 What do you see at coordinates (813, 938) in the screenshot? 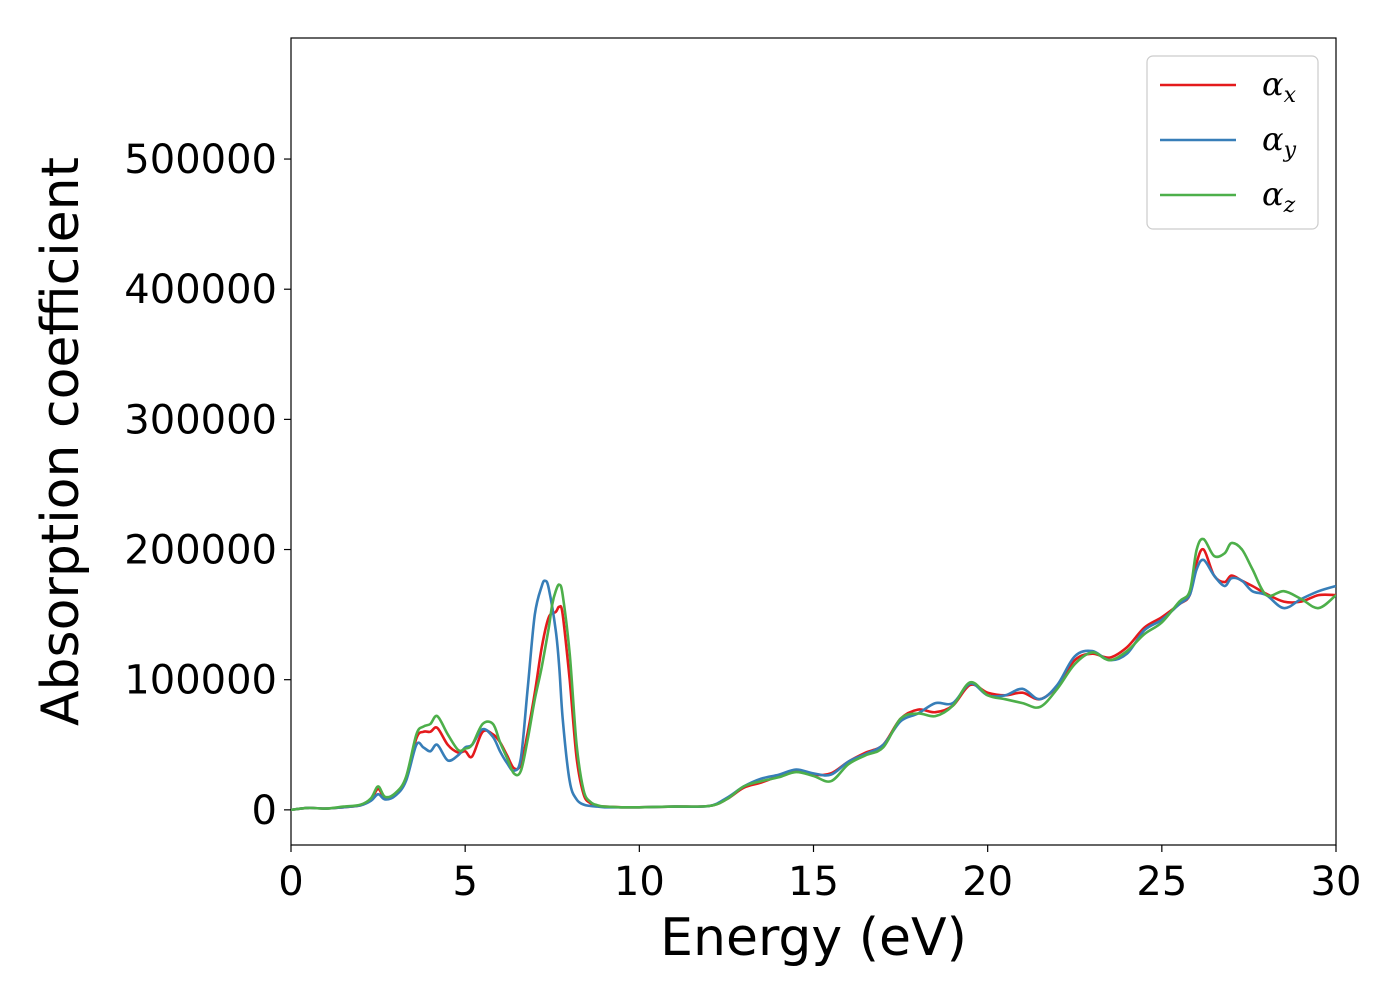
I see `x-axis-label: Energy (eV)` at bounding box center [813, 938].